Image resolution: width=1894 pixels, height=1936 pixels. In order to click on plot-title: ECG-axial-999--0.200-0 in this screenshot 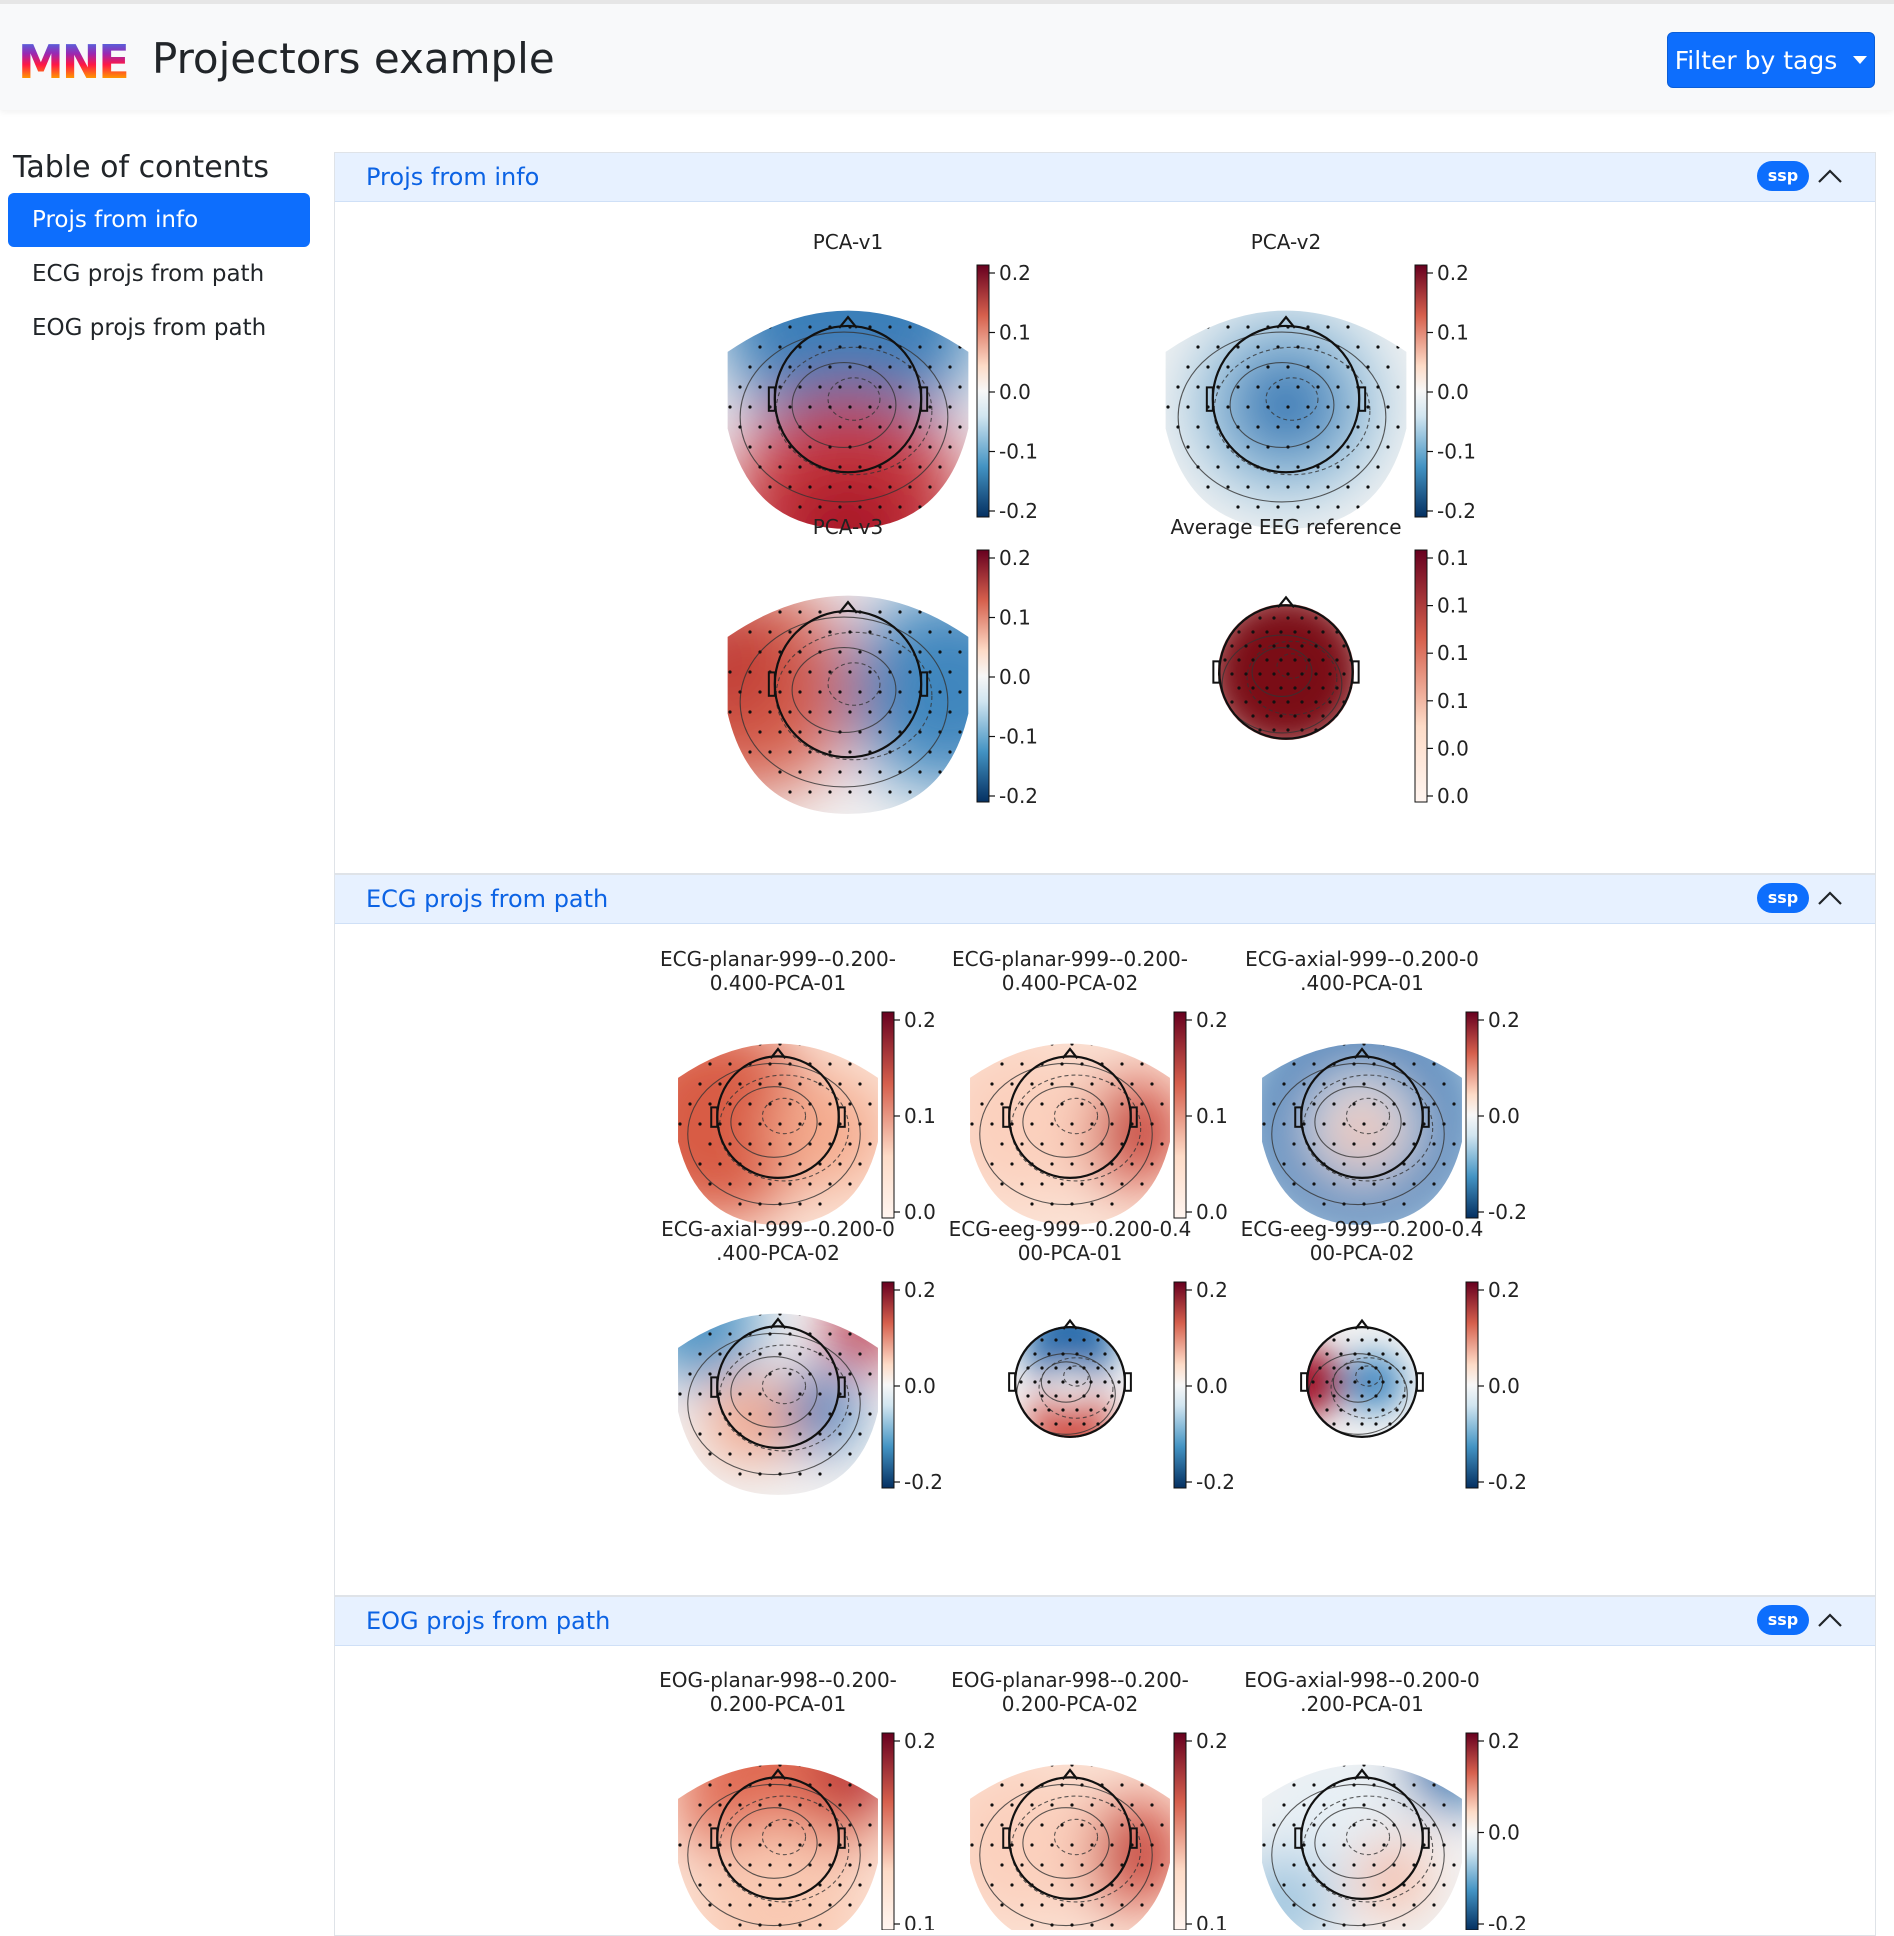, I will do `click(778, 1229)`.